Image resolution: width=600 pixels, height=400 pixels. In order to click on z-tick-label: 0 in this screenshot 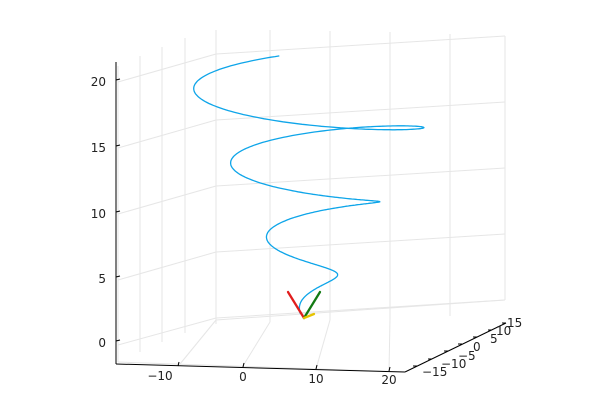, I will do `click(102, 343)`.